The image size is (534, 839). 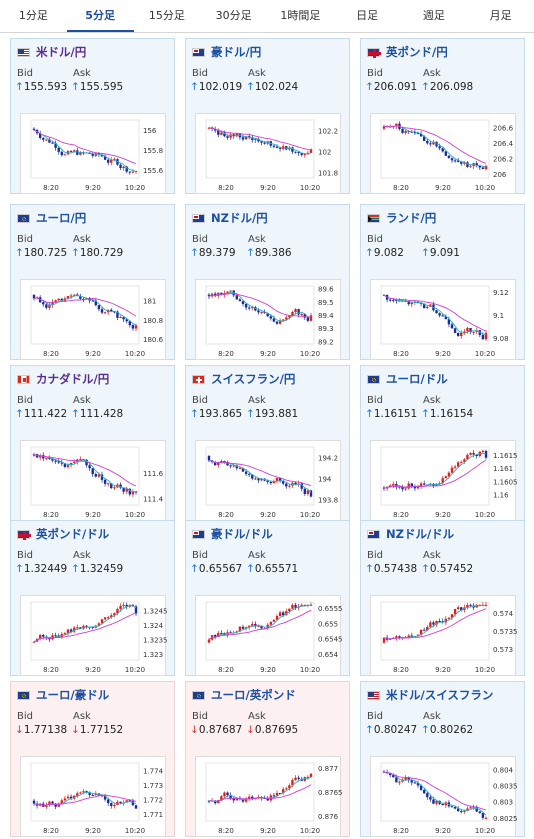 What do you see at coordinates (503, 160) in the screenshot?
I see `y-tick-label: 206.2` at bounding box center [503, 160].